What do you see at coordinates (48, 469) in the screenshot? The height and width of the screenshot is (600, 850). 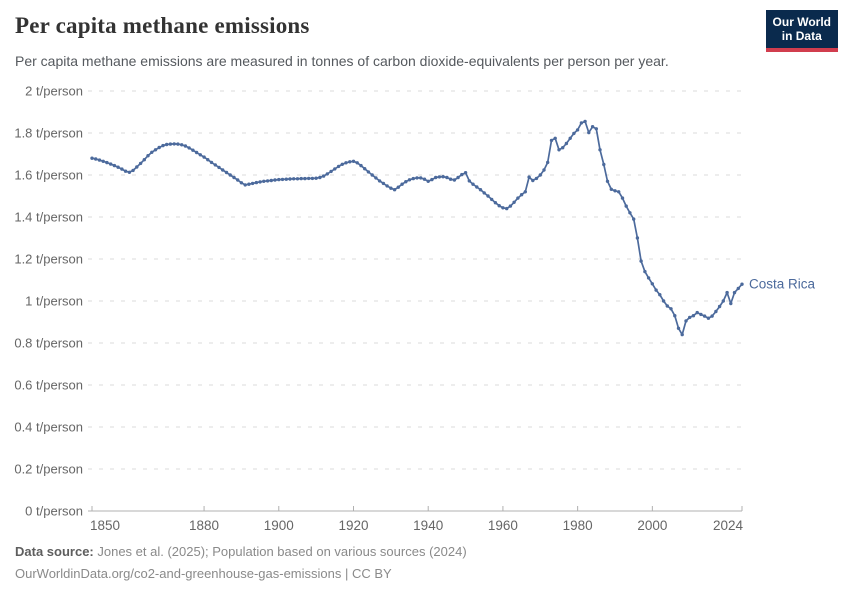 I see `y-axis-tick-label: 0.2 t/person` at bounding box center [48, 469].